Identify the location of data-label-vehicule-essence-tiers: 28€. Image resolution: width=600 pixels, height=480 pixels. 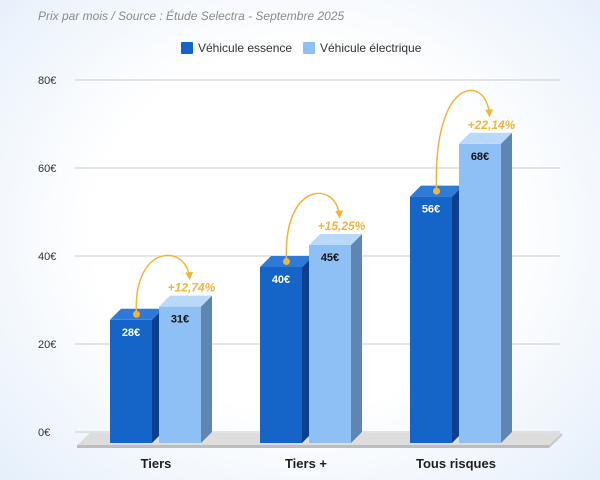
(131, 333).